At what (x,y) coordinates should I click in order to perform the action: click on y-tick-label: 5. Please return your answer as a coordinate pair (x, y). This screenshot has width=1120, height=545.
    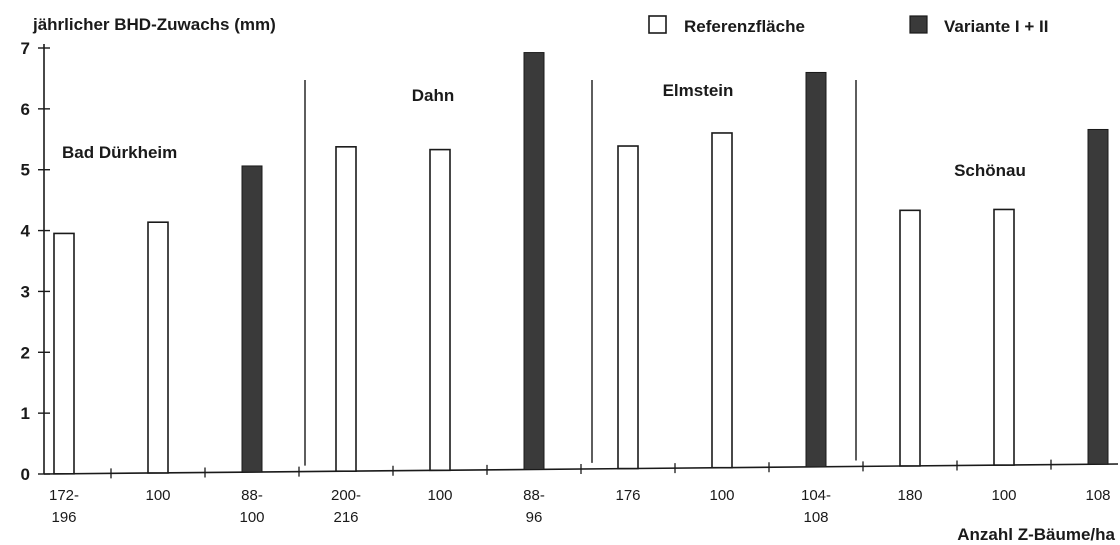
    Looking at the image, I should click on (25, 170).